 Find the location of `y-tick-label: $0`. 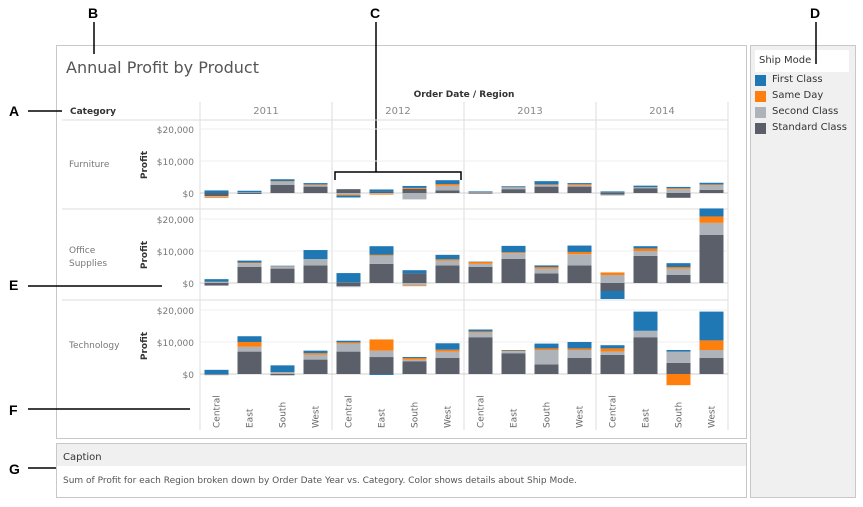

y-tick-label: $0 is located at coordinates (189, 376).